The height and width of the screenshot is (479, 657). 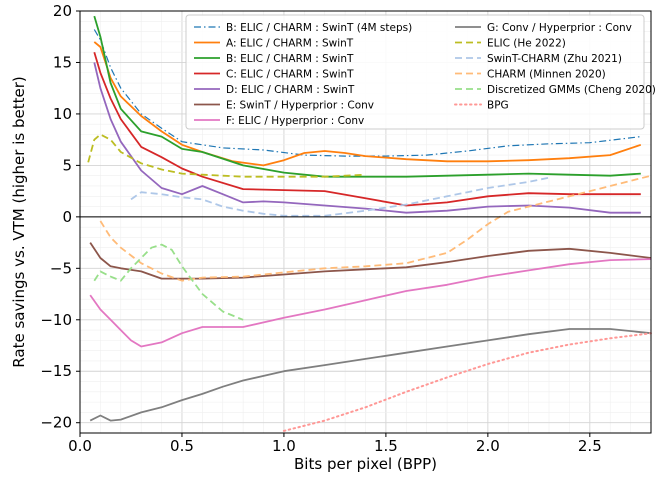 What do you see at coordinates (488, 446) in the screenshot?
I see `x-tick-label: 2.0` at bounding box center [488, 446].